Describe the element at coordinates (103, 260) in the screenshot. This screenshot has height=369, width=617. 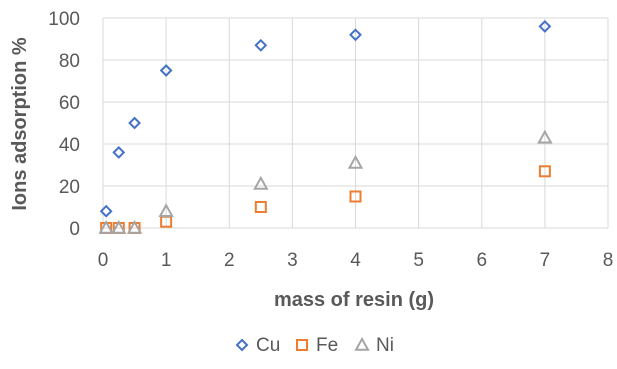
I see `x-tick-label: 0` at that location.